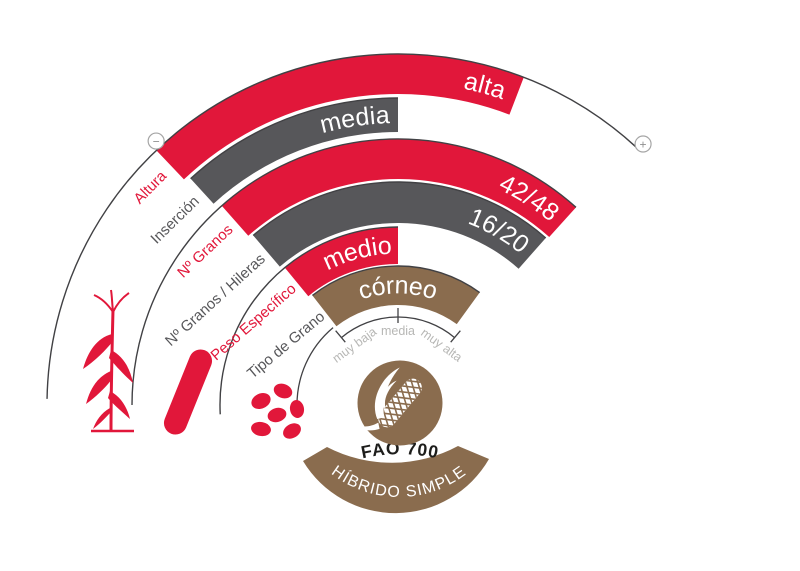  I want to click on inner-divider-line, so click(315, 368).